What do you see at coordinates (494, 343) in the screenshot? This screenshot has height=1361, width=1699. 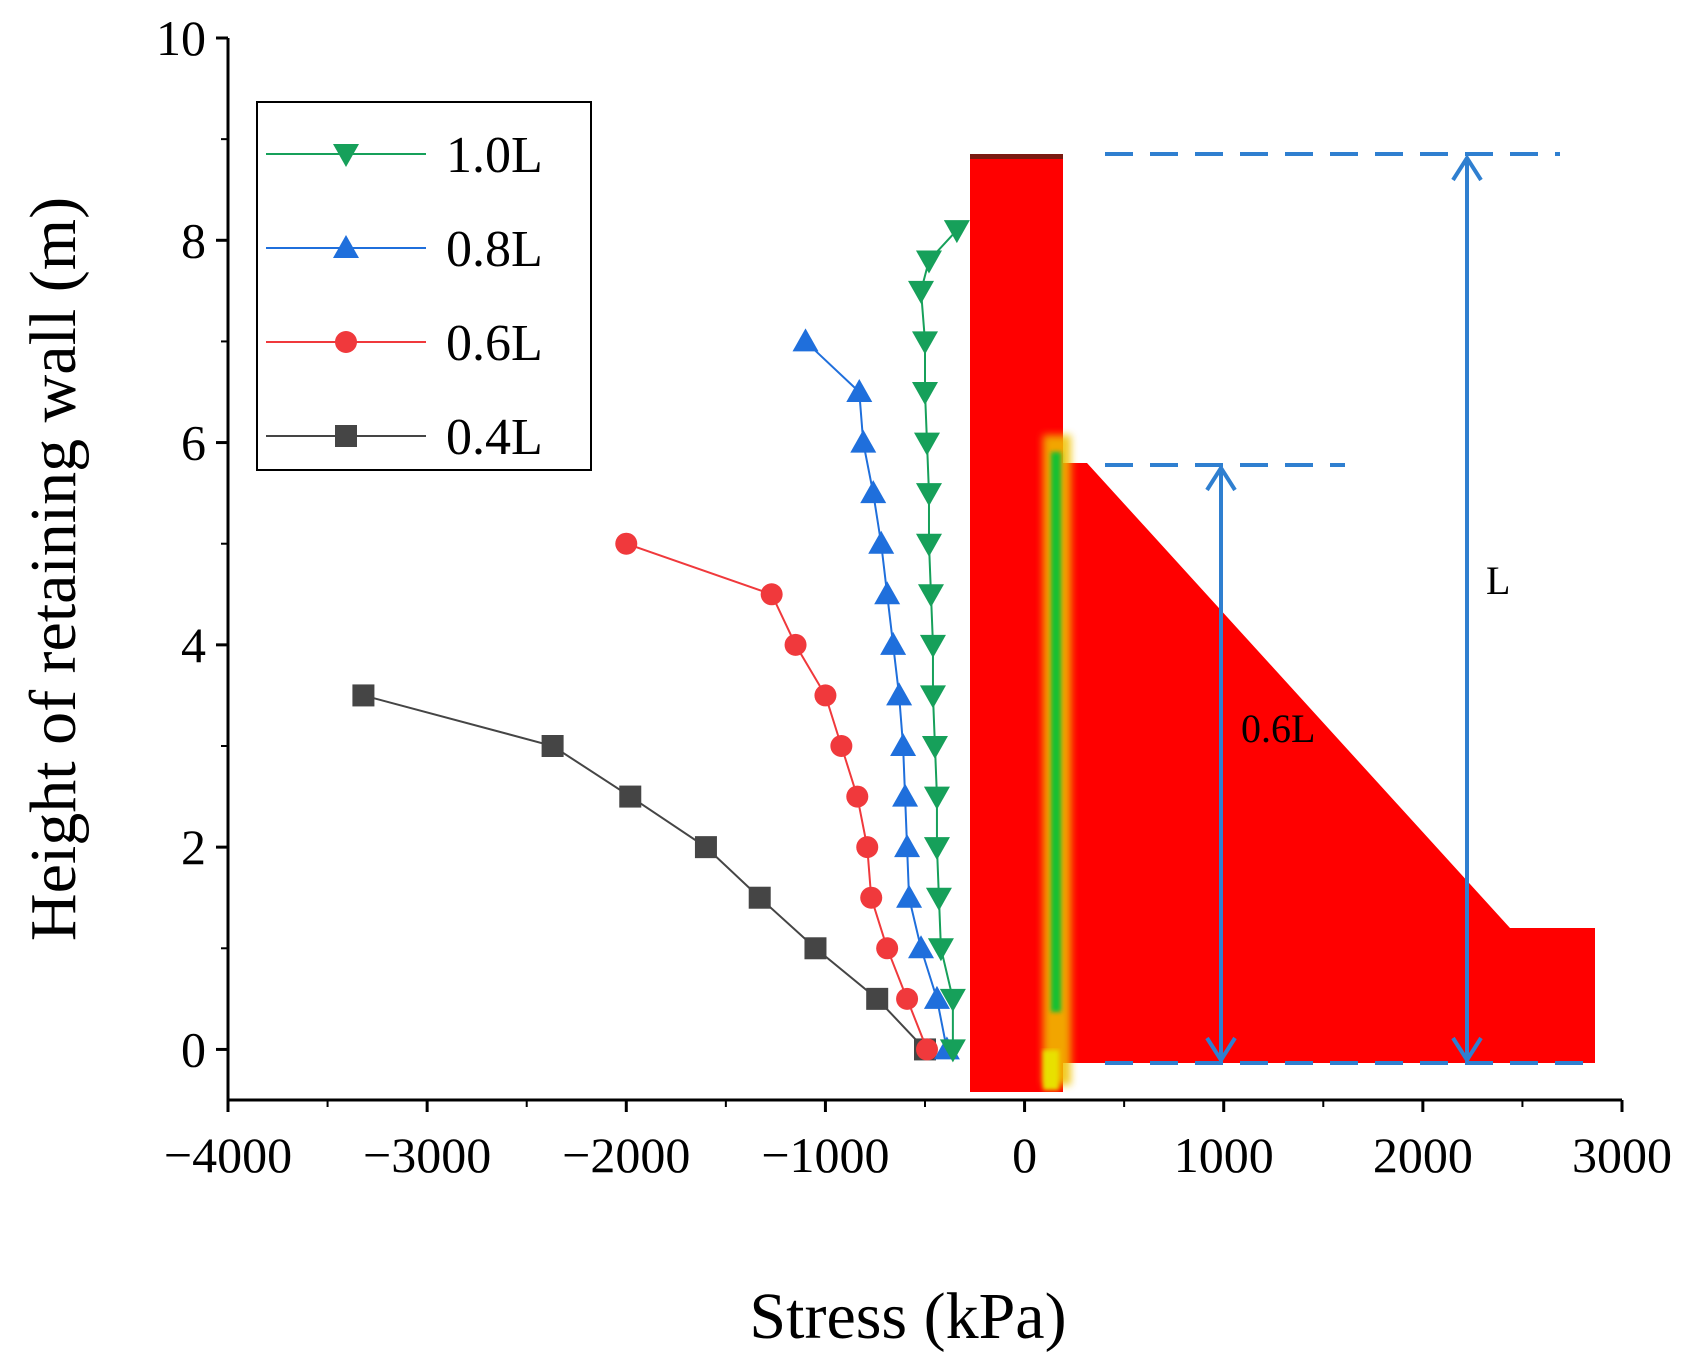 I see `legend-label: 0.6L` at bounding box center [494, 343].